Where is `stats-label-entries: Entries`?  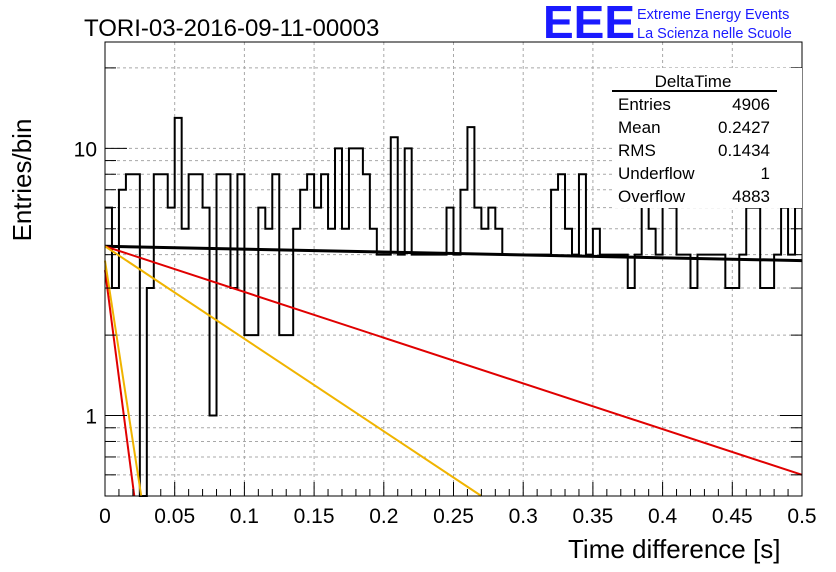
stats-label-entries: Entries is located at coordinates (644, 104).